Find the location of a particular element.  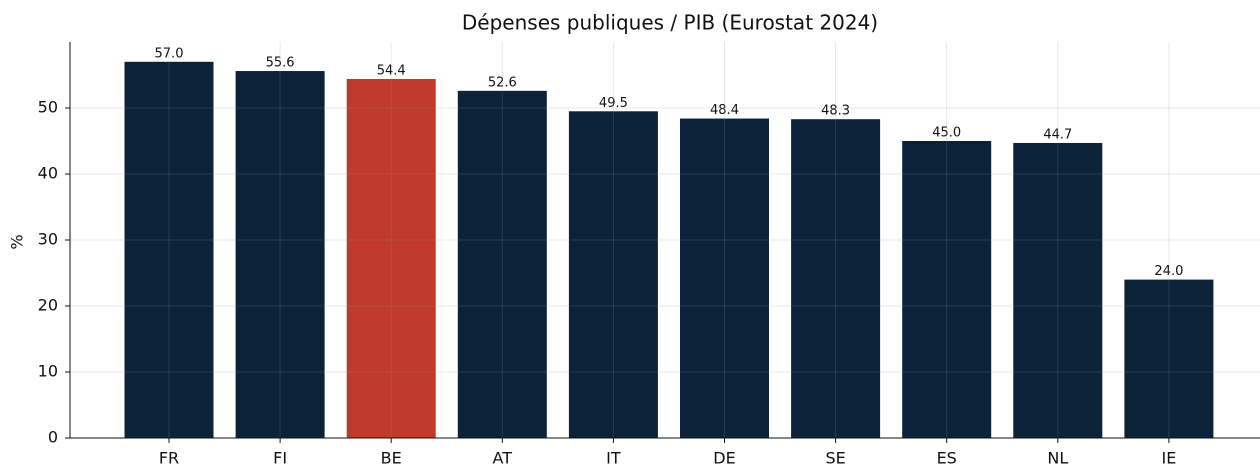

y-tick-label: 50 is located at coordinates (48, 107).